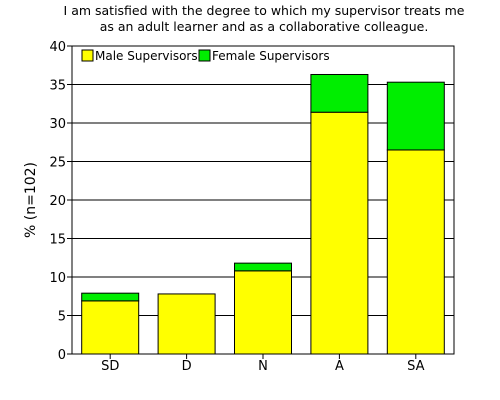  I want to click on x-tick-label-d: D, so click(187, 366).